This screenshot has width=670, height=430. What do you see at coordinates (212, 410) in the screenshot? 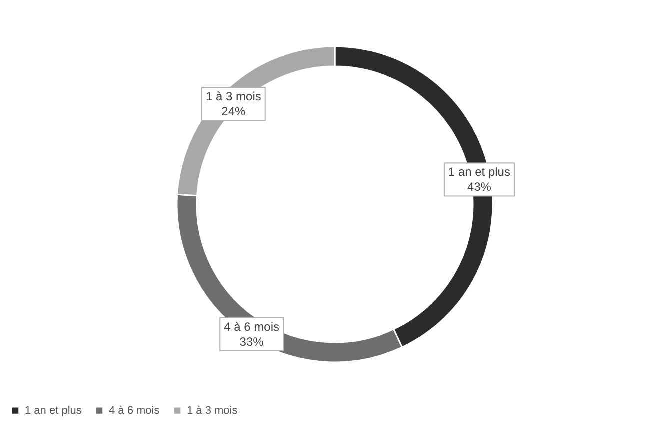
I see `legend-label: 1 à 3 mois` at bounding box center [212, 410].